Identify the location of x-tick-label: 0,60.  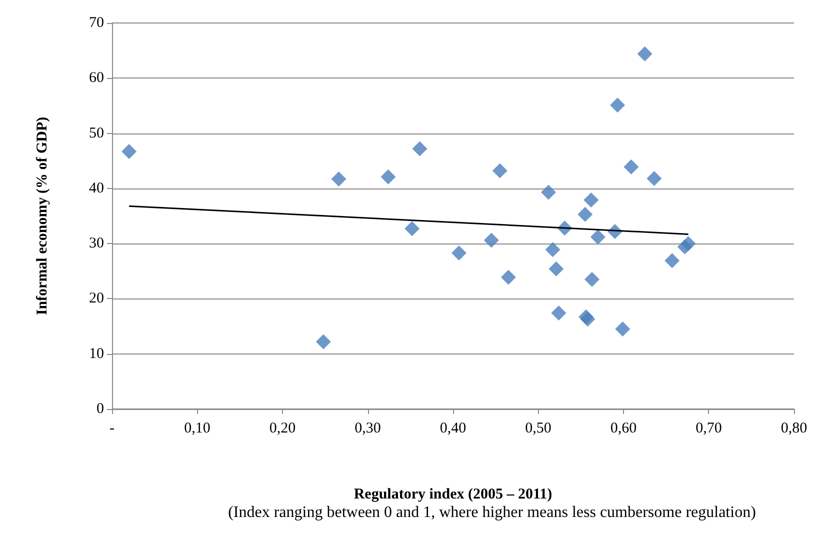
(623, 428).